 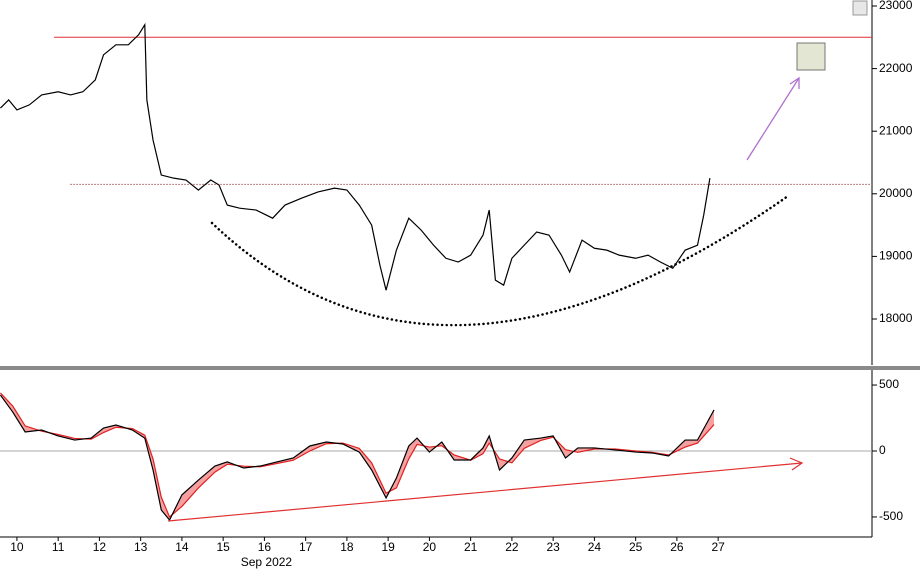 I want to click on trend-arrow, so click(x=485, y=492).